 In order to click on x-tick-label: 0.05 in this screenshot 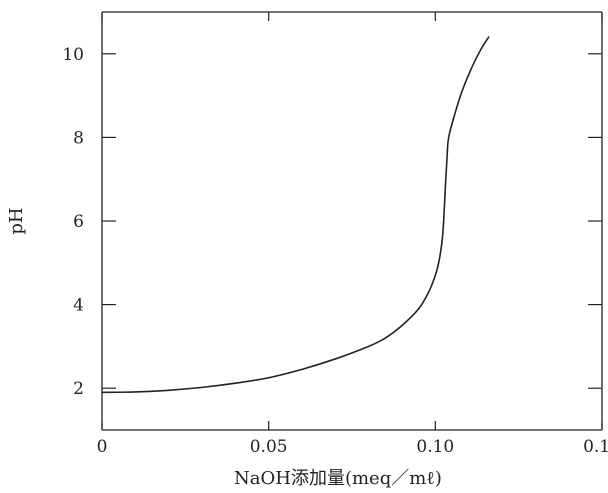, I will do `click(269, 447)`.